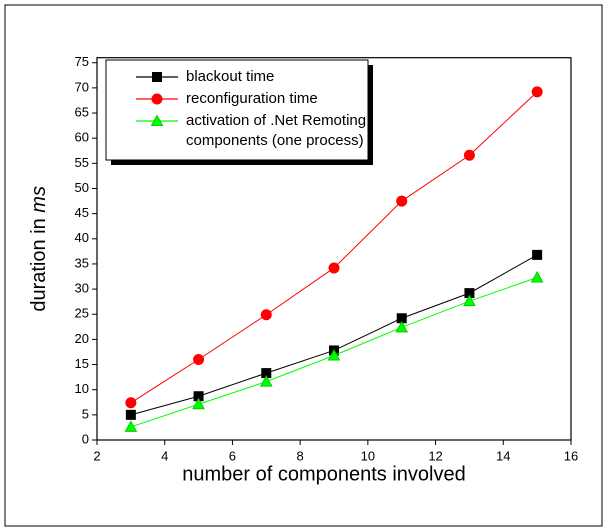 The width and height of the screenshot is (608, 531). I want to click on x-axis-label: number of components involved, so click(324, 474).